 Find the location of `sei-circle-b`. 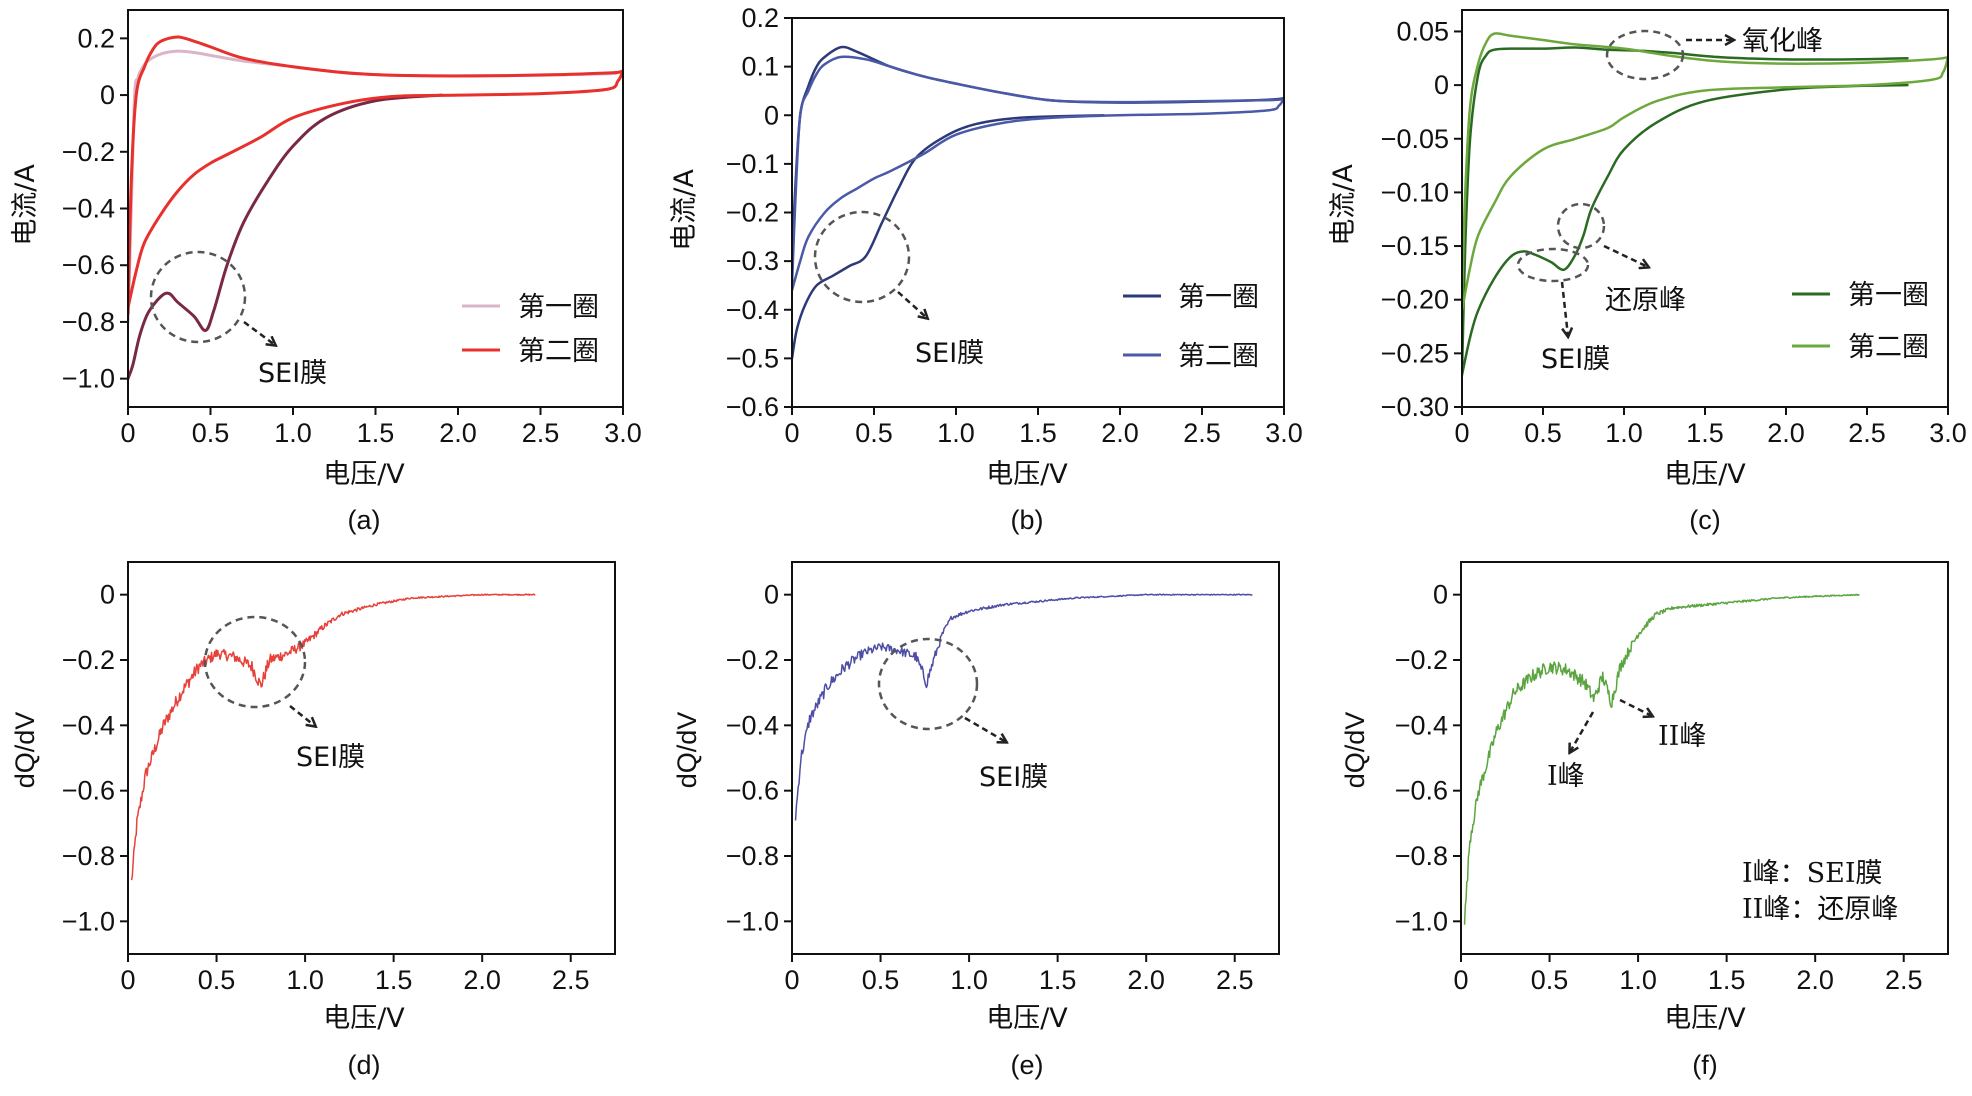

sei-circle-b is located at coordinates (862, 257).